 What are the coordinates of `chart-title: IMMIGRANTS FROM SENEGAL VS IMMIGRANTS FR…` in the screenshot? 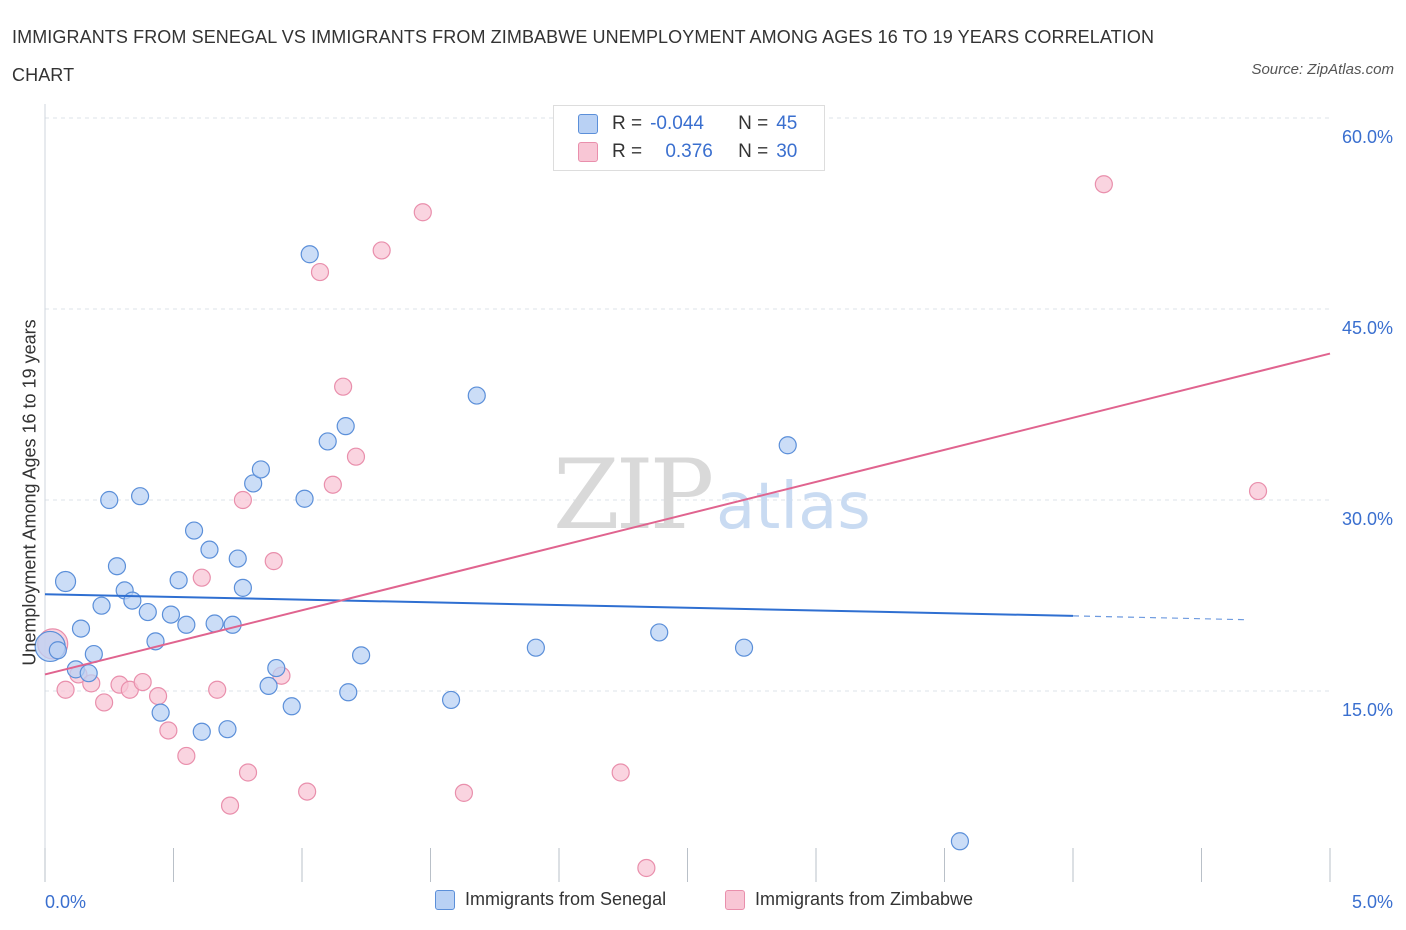 It's located at (583, 56).